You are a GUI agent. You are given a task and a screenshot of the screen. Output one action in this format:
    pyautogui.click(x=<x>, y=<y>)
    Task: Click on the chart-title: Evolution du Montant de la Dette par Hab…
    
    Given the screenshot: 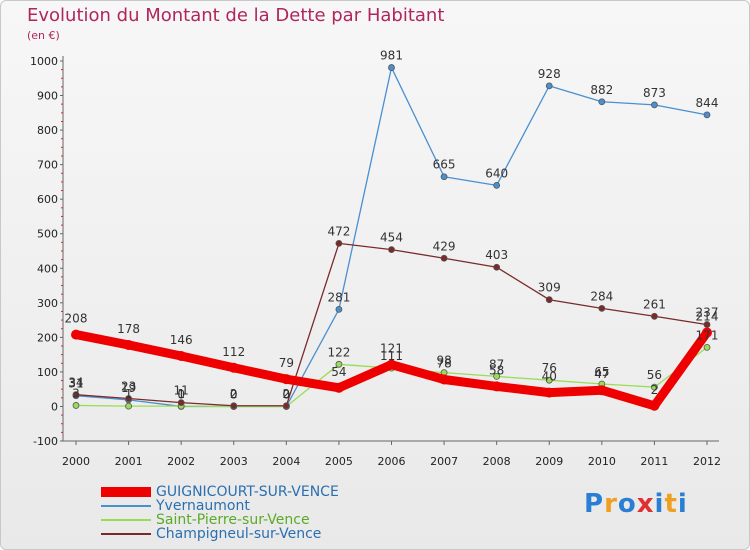 What is the action you would take?
    pyautogui.click(x=236, y=15)
    